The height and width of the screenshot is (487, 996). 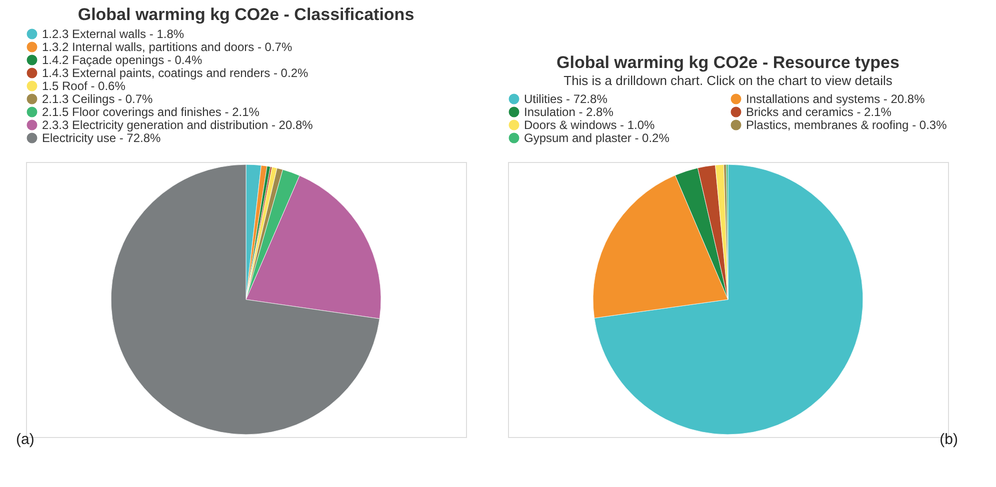 I want to click on legend-label: Utilities - 72.8%, so click(x=566, y=99).